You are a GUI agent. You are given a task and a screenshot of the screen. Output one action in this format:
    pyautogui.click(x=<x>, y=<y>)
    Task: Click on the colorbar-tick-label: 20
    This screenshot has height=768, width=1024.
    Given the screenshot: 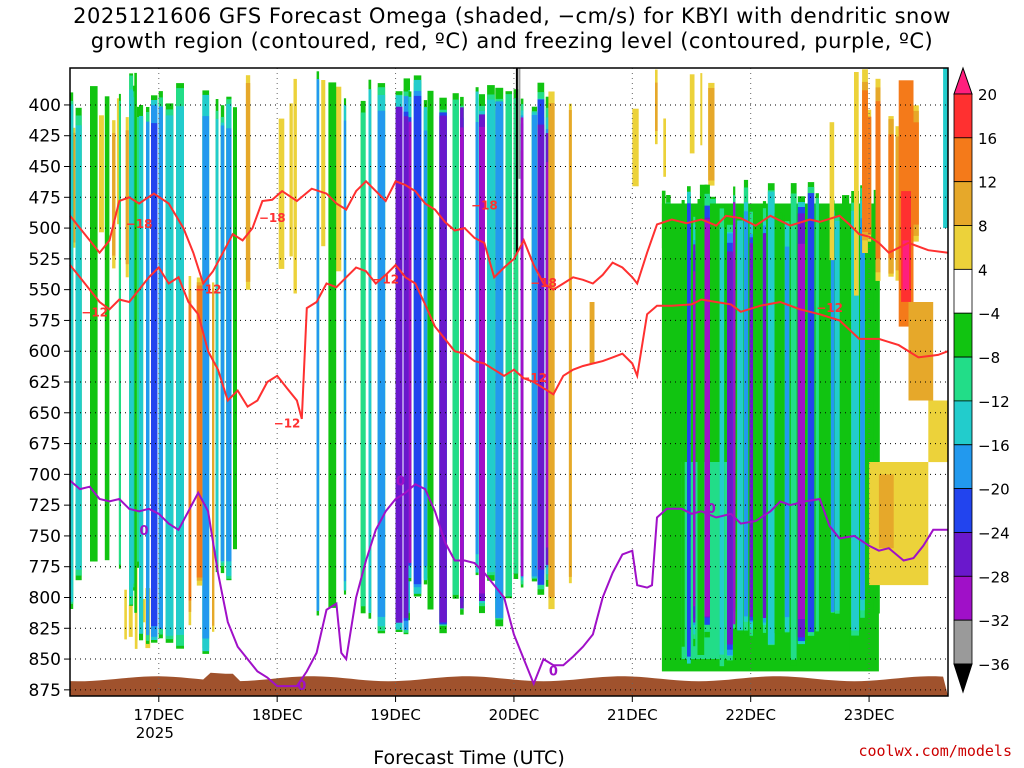 What is the action you would take?
    pyautogui.click(x=987, y=95)
    